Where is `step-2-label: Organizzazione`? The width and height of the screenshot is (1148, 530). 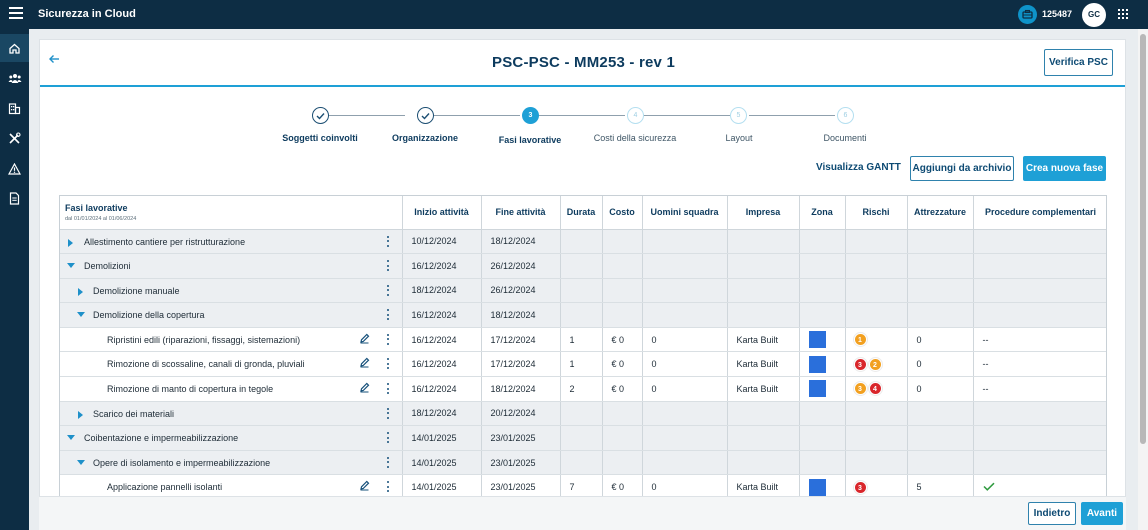
step-2-label: Organizzazione is located at coordinates (424, 138).